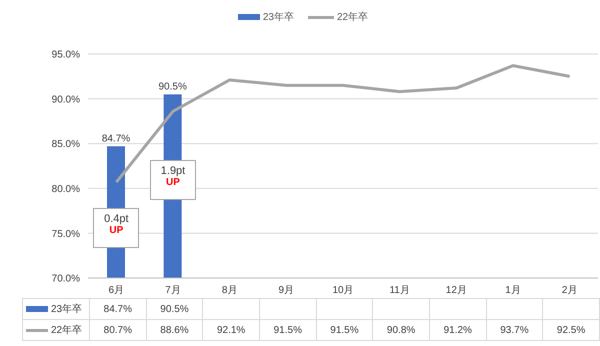 The image size is (600, 346). What do you see at coordinates (174, 309) in the screenshot?
I see `data-label: 90.5%` at bounding box center [174, 309].